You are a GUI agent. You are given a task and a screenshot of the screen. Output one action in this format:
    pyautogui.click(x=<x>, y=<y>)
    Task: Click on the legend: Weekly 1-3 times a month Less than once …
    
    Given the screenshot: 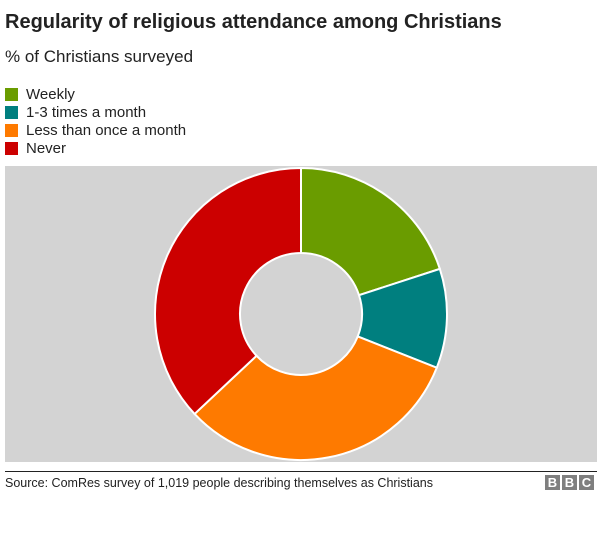 What is the action you would take?
    pyautogui.click(x=95, y=121)
    